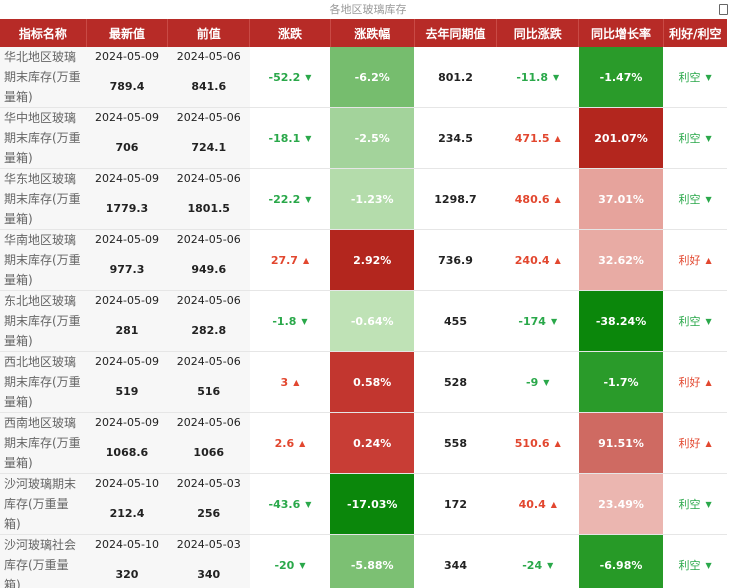  I want to click on change-cell: -20 ▼, so click(290, 561).